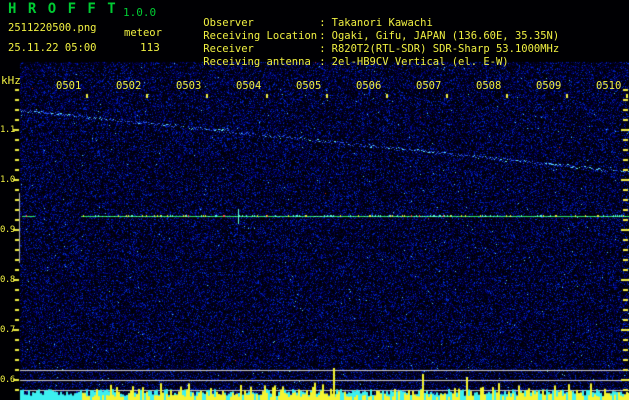 Image resolution: width=629 pixels, height=400 pixels. What do you see at coordinates (445, 36) in the screenshot?
I see `info-value: Ogaki, Gifu, JAPAN (136.60E, 35.35N)` at bounding box center [445, 36].